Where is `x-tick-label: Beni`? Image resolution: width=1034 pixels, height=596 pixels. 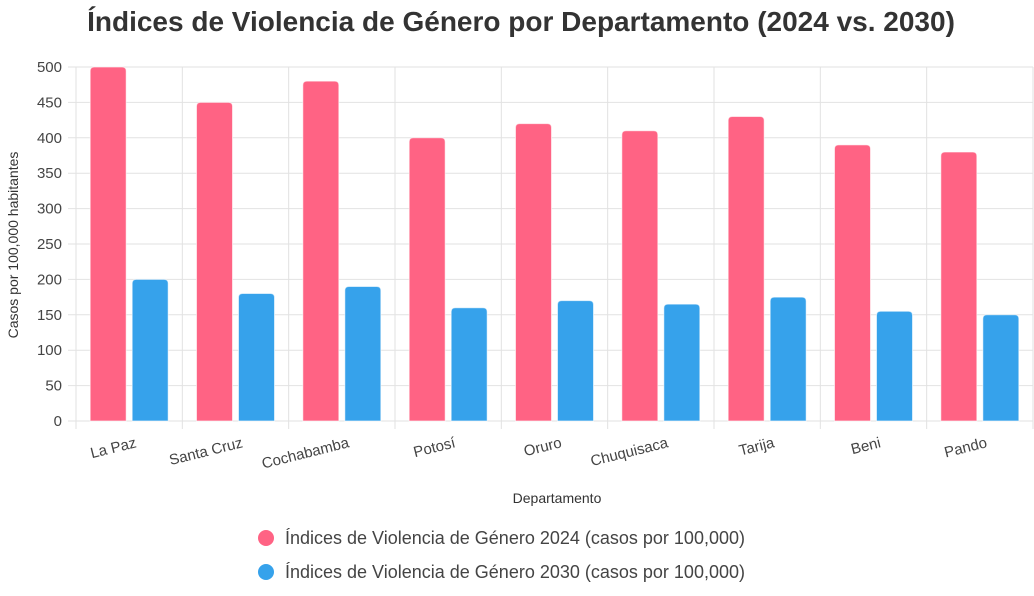 x-tick-label: Beni is located at coordinates (865, 446).